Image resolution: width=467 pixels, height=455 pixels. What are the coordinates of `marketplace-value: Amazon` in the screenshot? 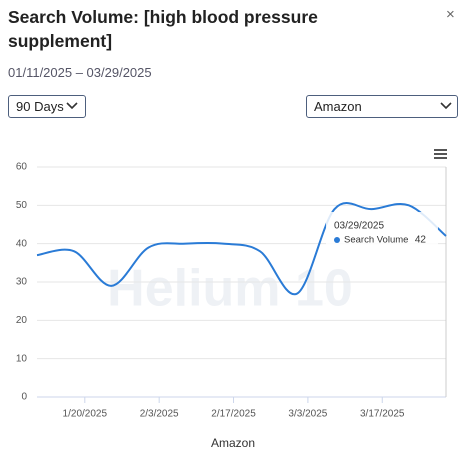 It's located at (338, 106).